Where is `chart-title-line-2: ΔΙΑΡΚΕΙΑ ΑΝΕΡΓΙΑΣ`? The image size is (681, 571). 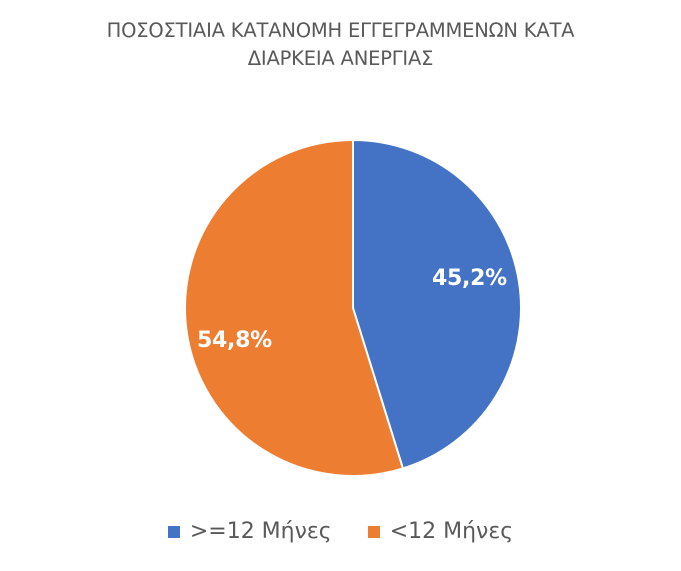 chart-title-line-2: ΔΙΑΡΚΕΙΑ ΑΝΕΡΓΙΑΣ is located at coordinates (340, 58).